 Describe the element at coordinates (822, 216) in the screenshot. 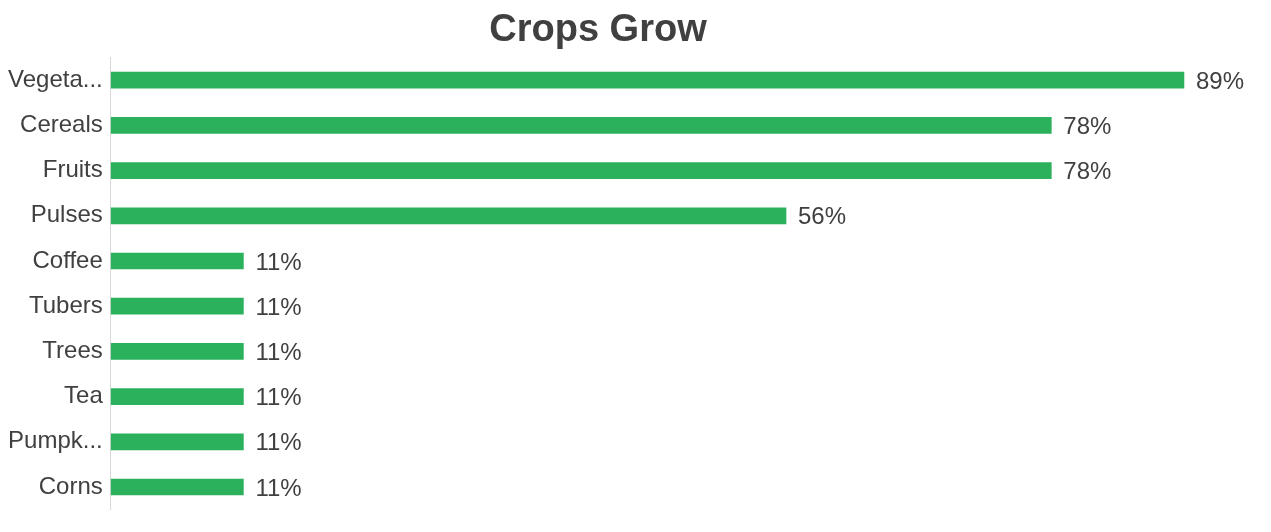

I see `data-label: 56%` at that location.